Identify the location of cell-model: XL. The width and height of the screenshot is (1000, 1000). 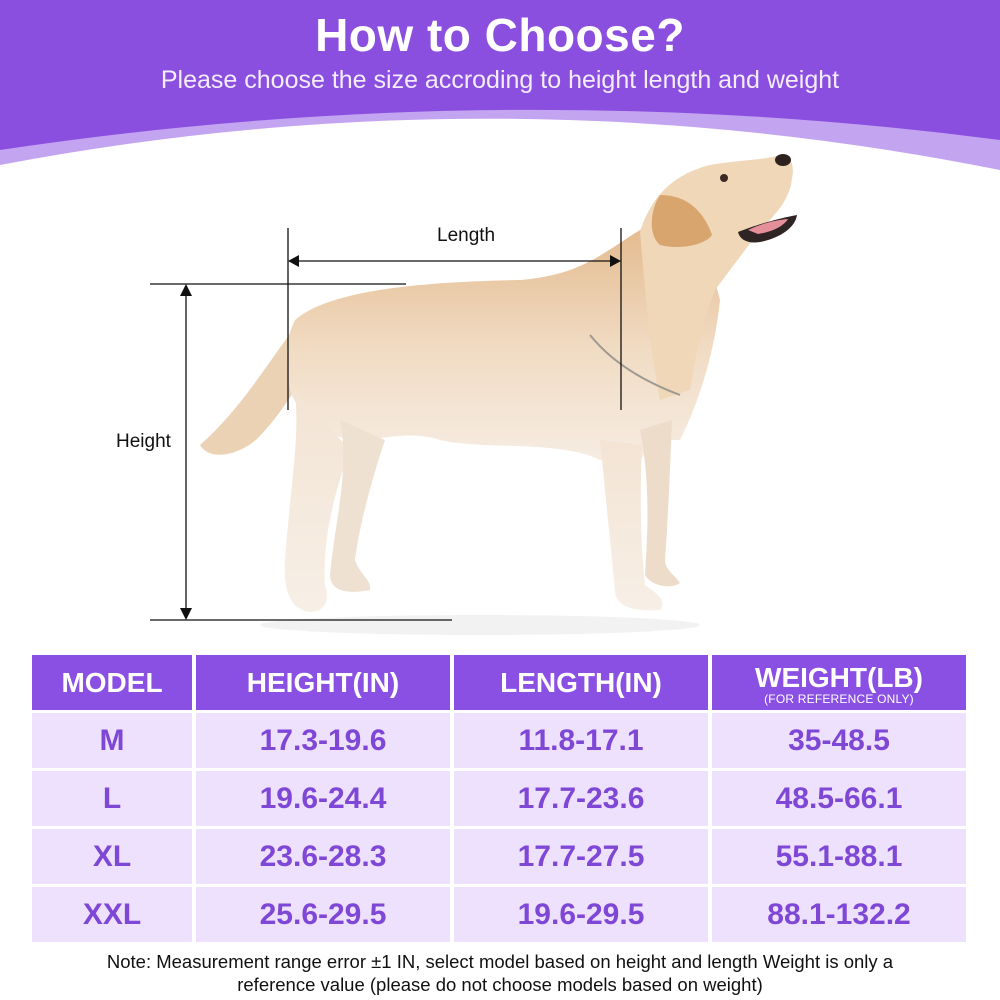
(112, 856).